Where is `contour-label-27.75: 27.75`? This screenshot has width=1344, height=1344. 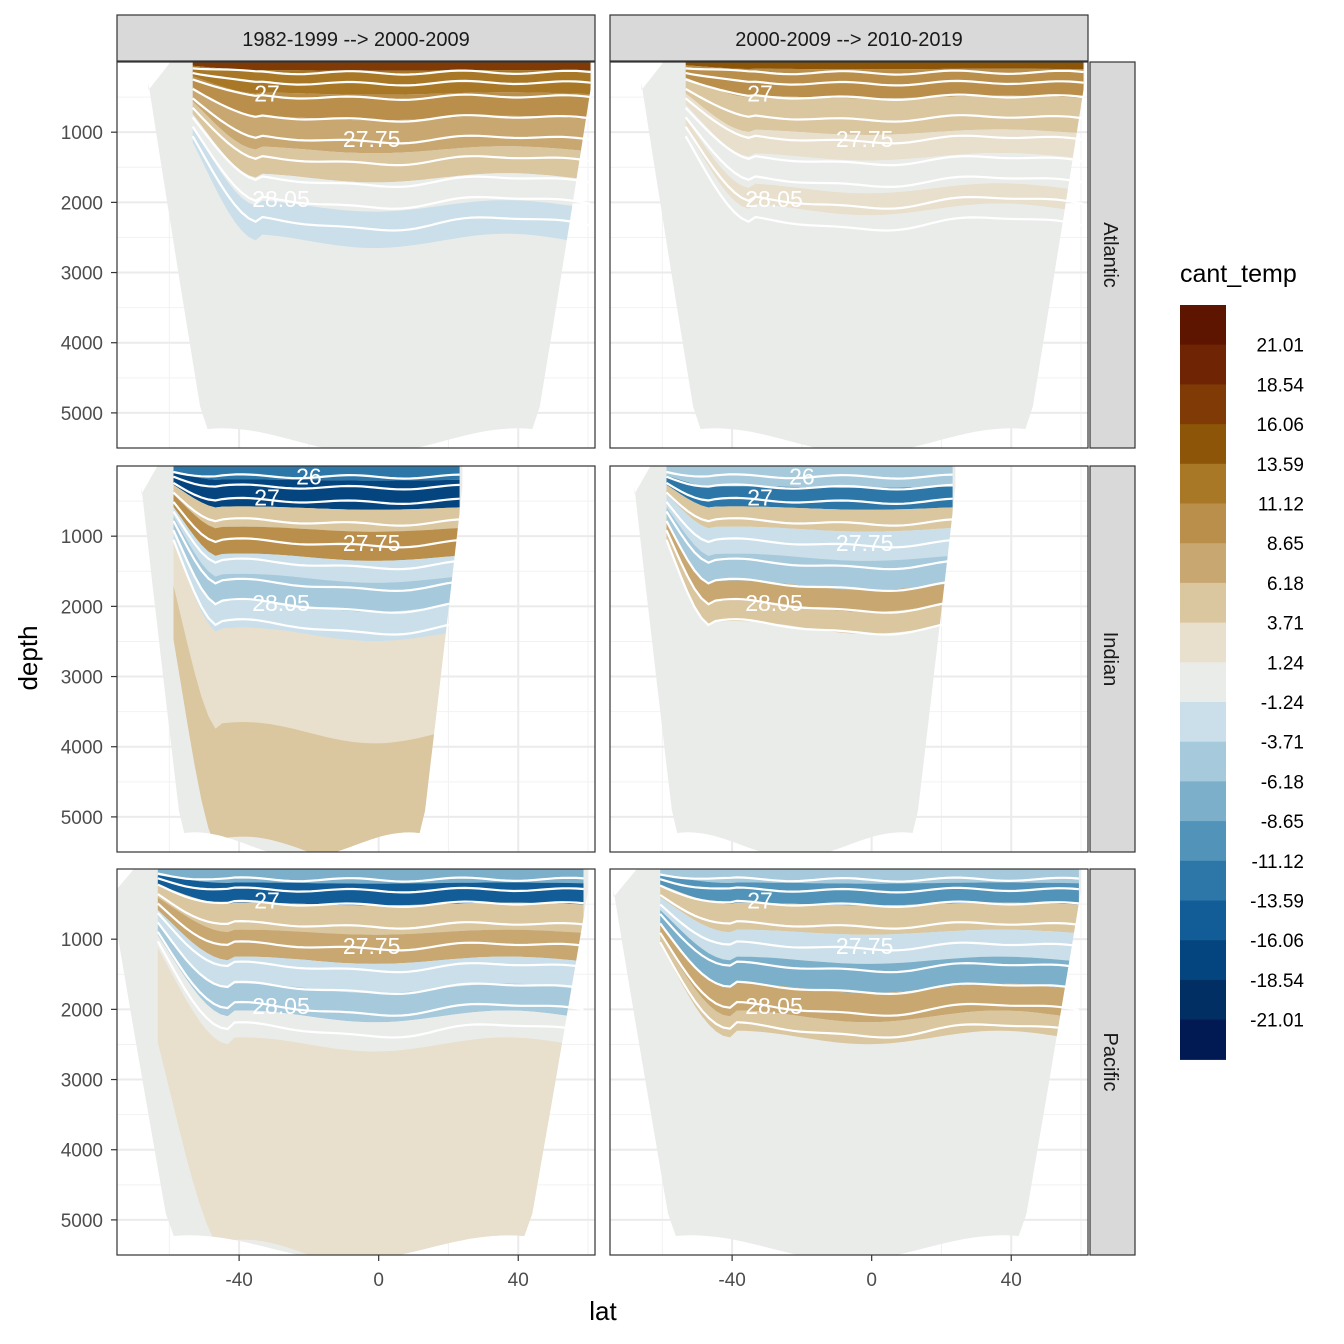
contour-label-27.75: 27.75 is located at coordinates (865, 946).